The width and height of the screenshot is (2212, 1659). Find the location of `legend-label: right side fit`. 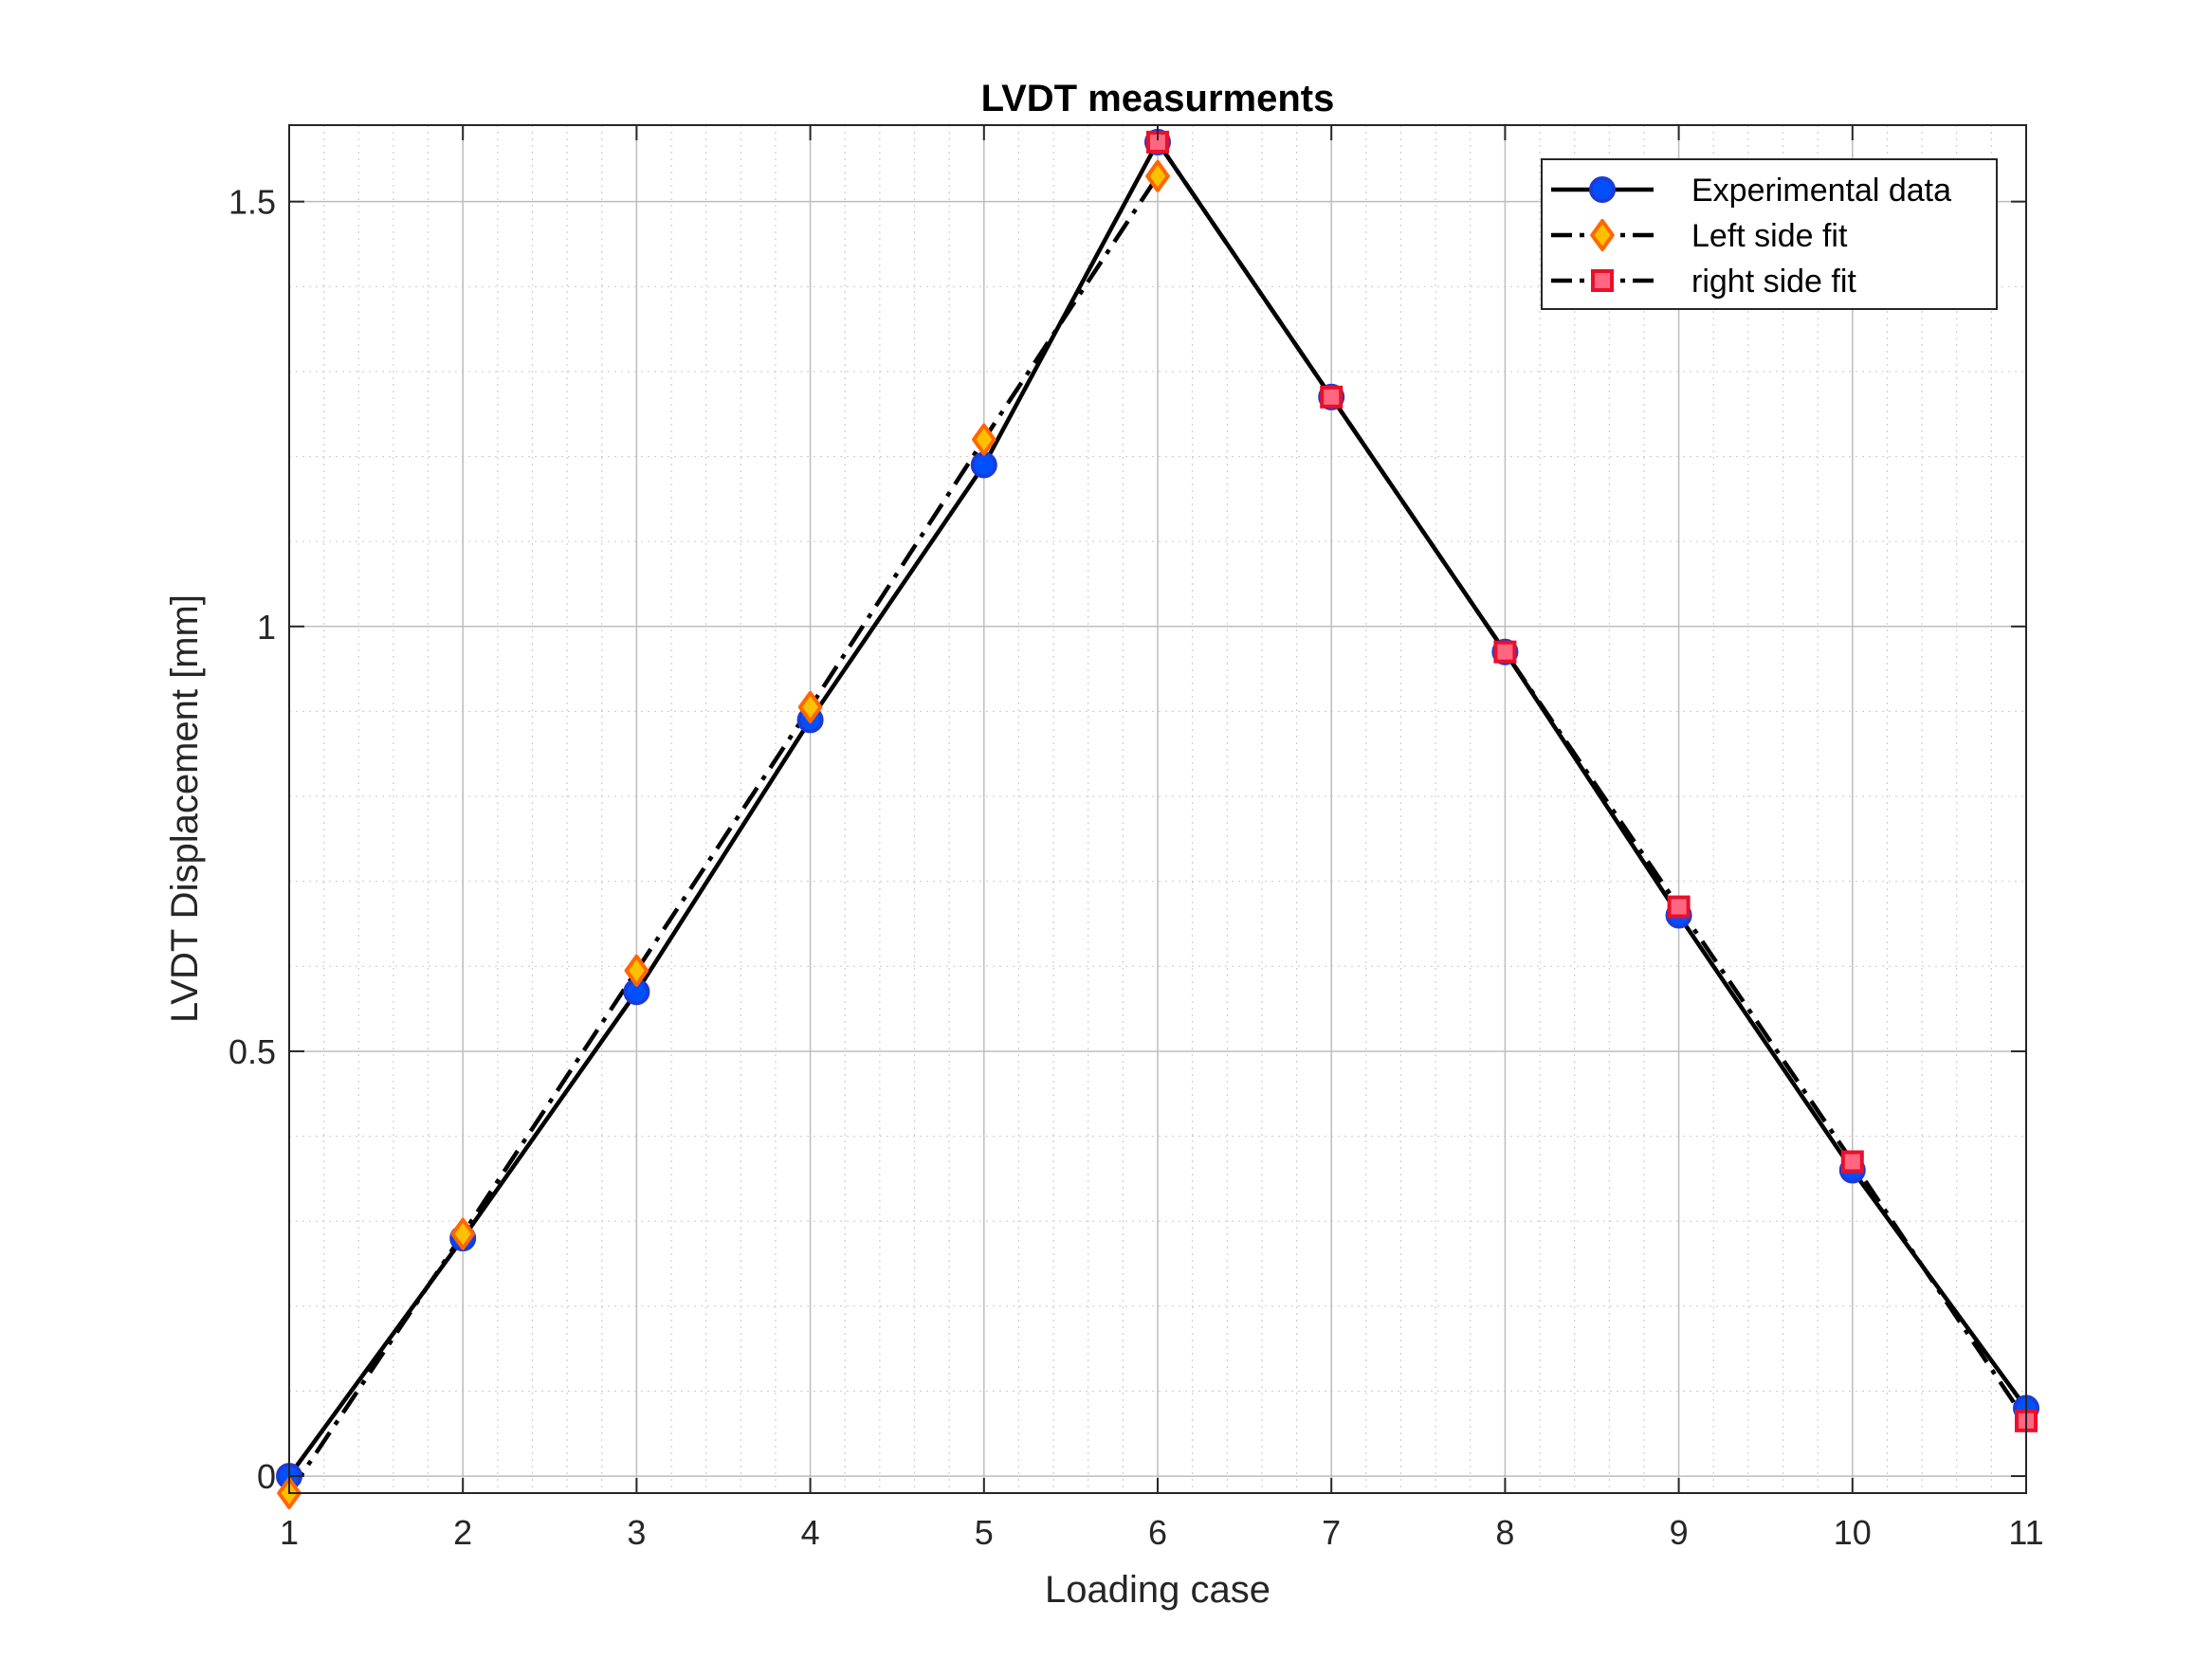

legend-label: right side fit is located at coordinates (1773, 282).